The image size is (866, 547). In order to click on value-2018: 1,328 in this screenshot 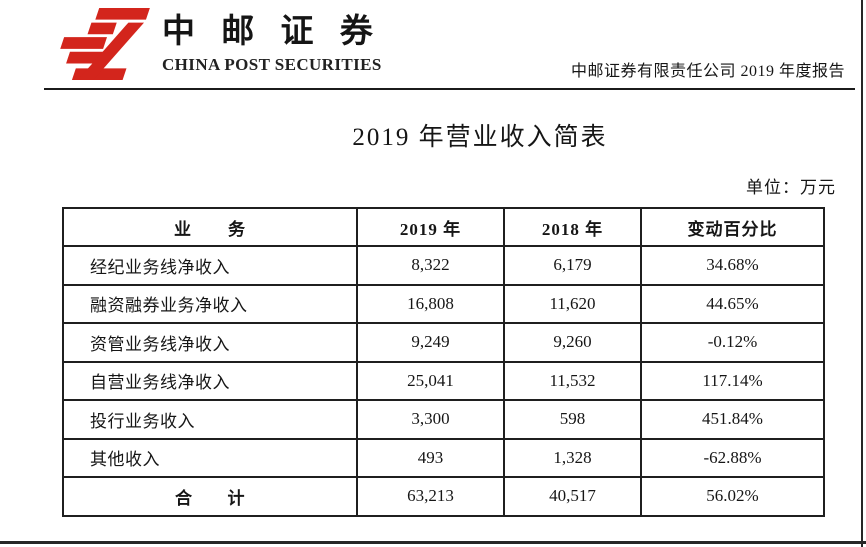, I will do `click(572, 457)`.